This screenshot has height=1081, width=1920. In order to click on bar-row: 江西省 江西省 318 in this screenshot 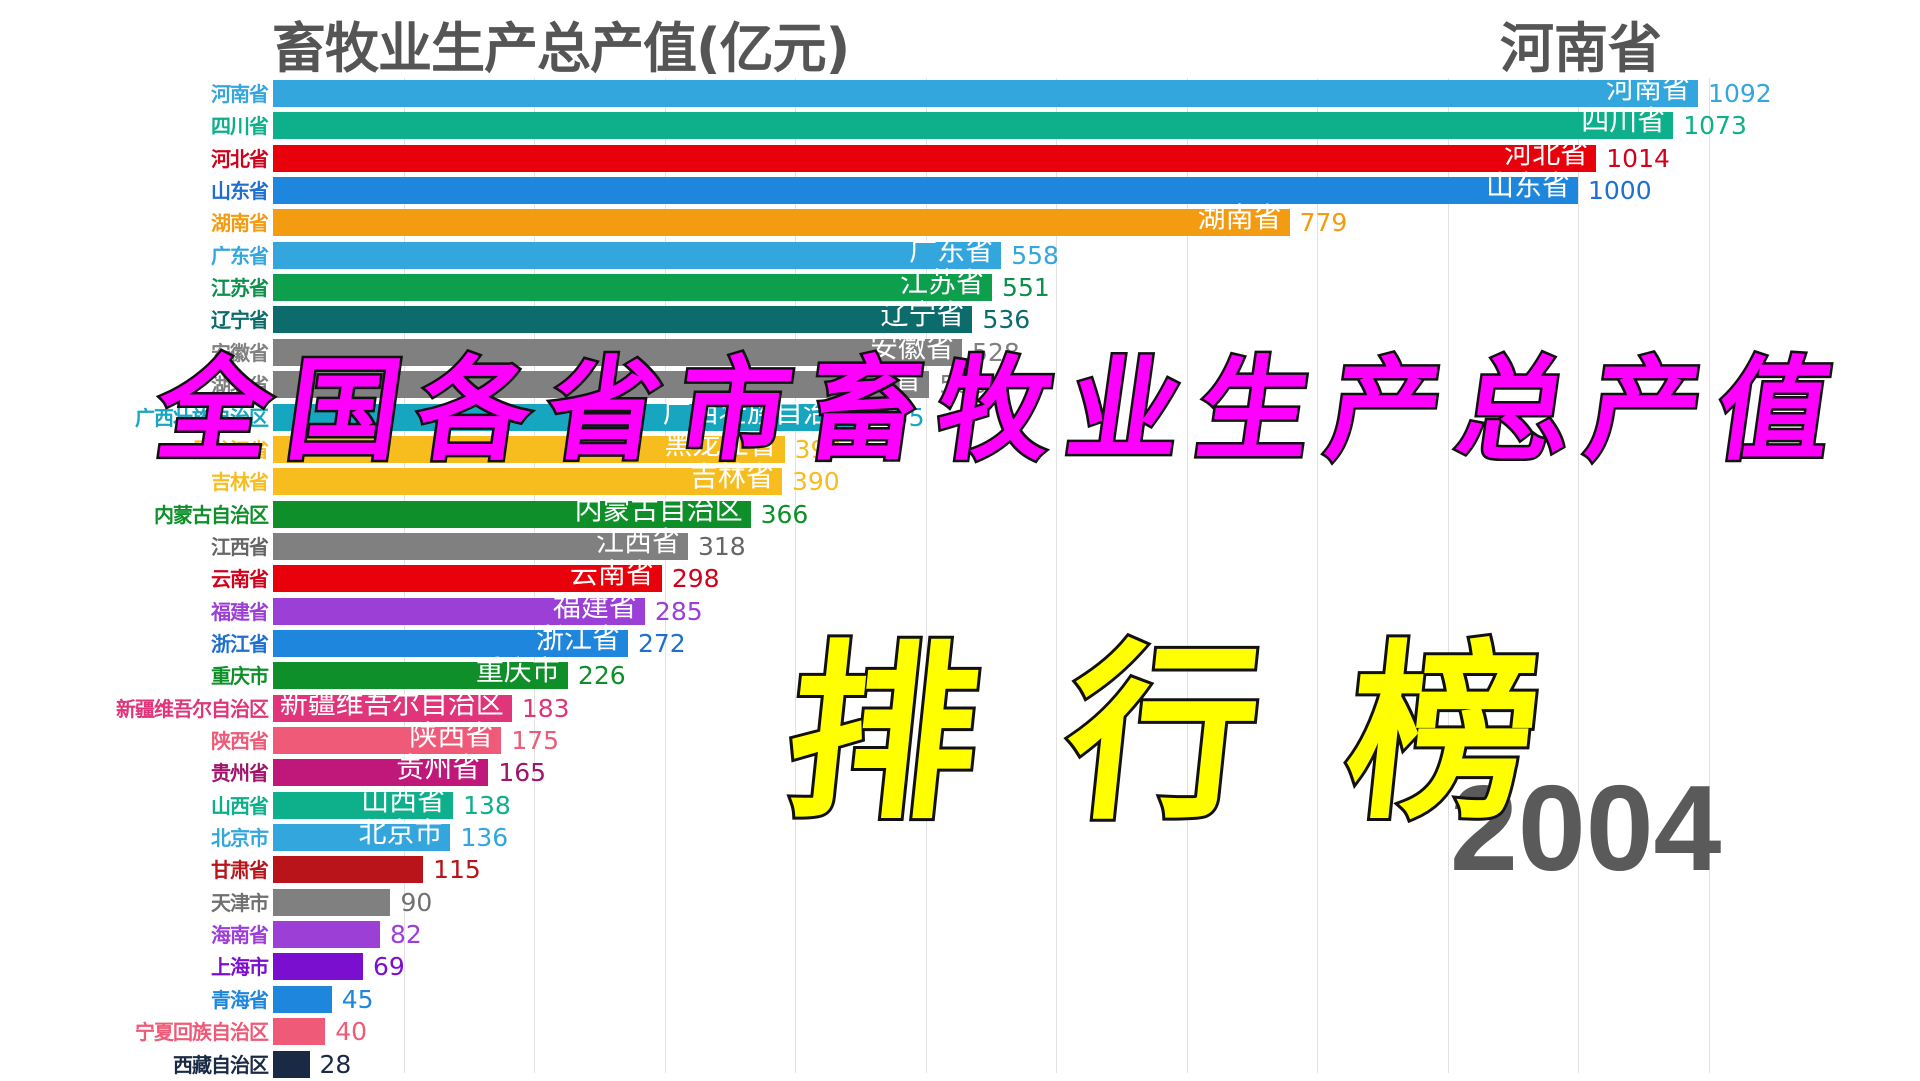, I will do `click(960, 544)`.